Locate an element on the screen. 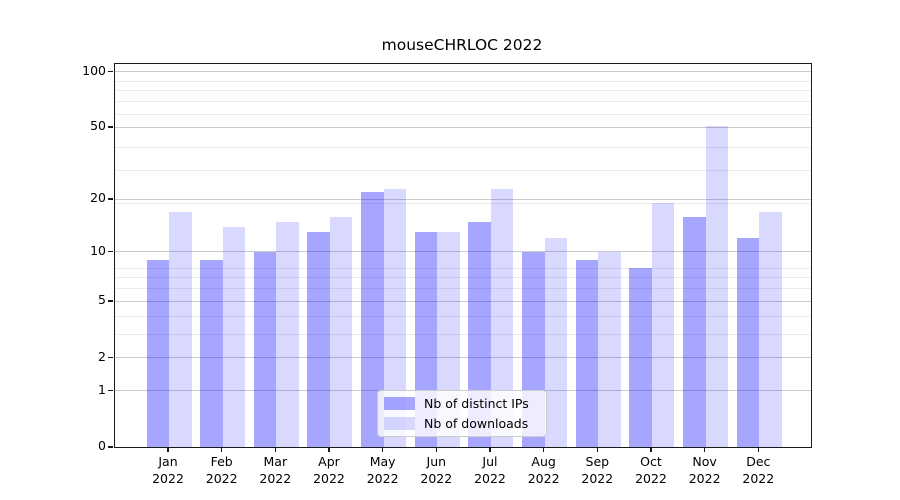  x-axis-tick-label: Oct 2022 is located at coordinates (651, 470).